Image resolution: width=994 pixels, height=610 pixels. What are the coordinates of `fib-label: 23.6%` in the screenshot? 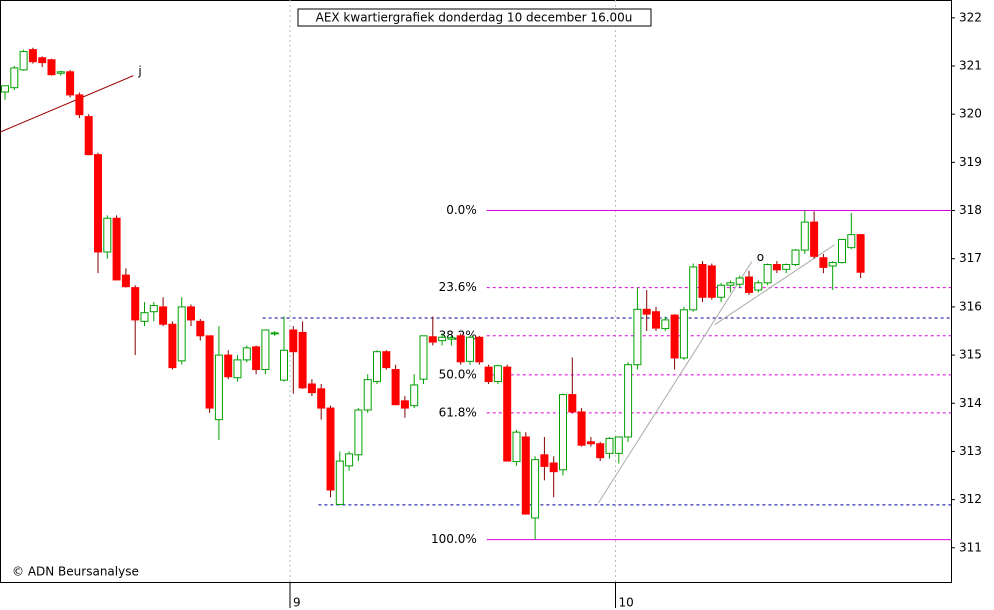 It's located at (458, 287).